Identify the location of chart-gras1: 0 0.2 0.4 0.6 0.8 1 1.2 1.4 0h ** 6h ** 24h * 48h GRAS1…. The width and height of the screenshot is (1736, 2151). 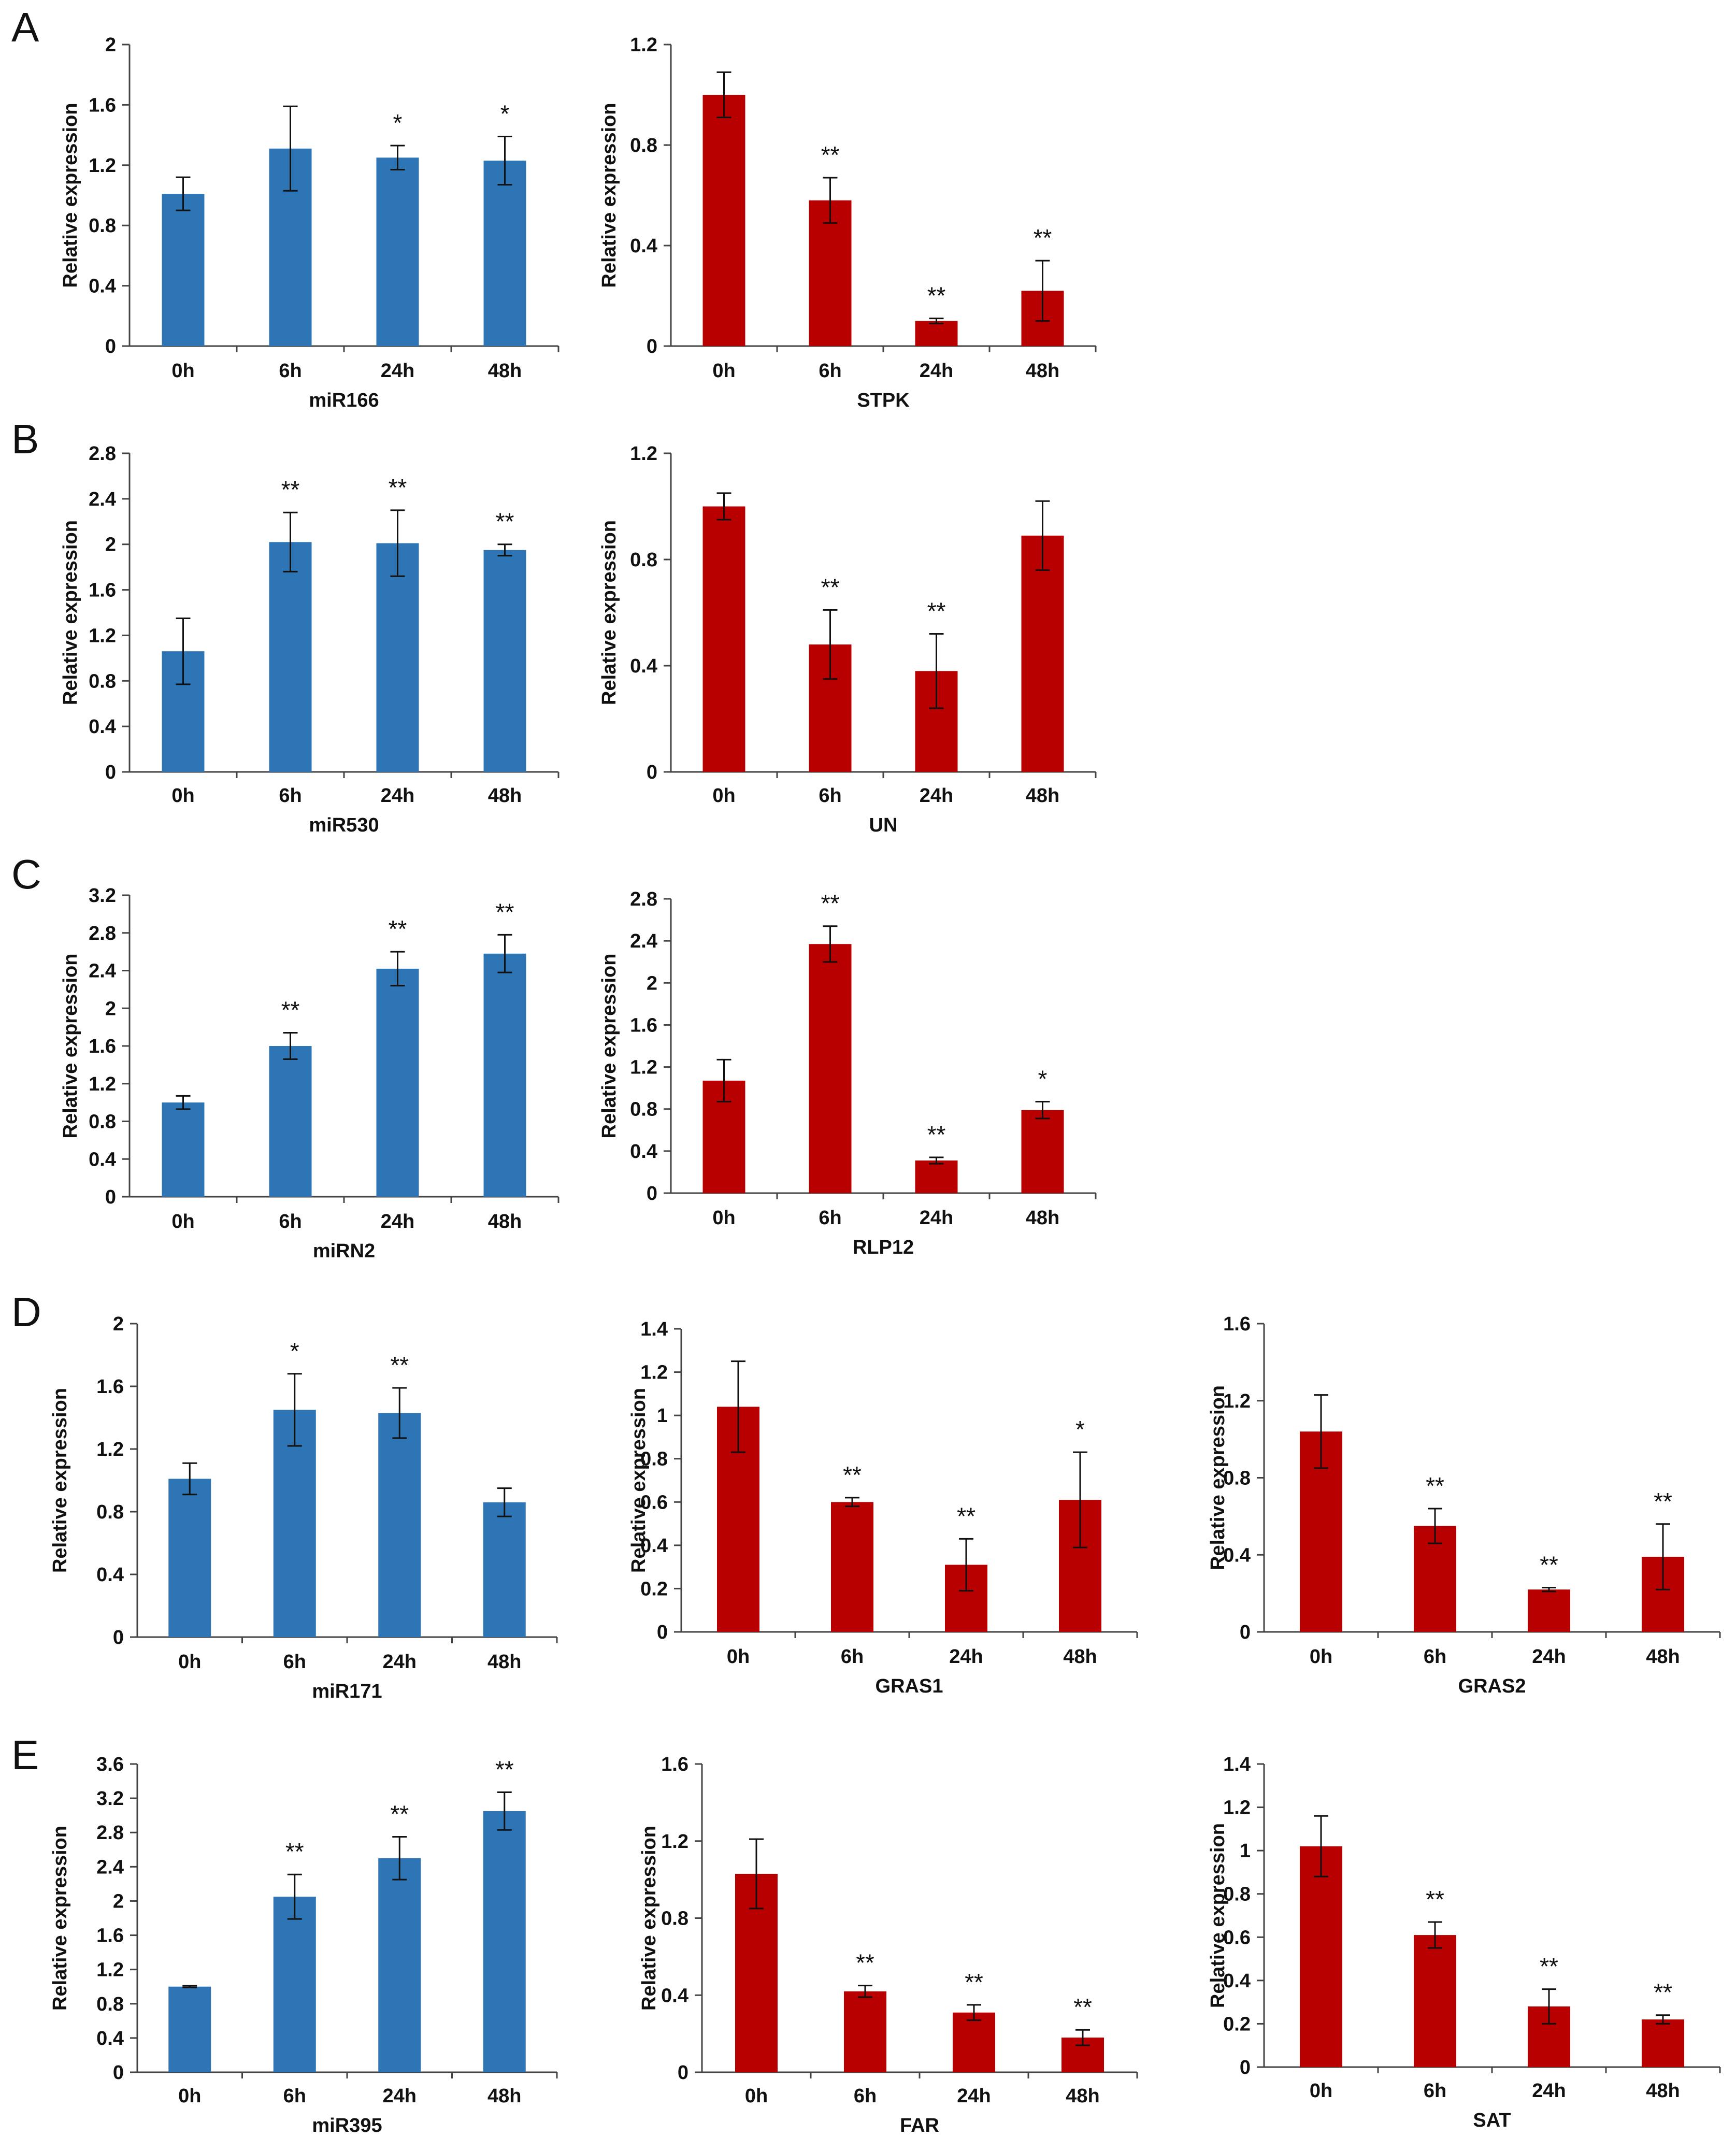
(883, 1507).